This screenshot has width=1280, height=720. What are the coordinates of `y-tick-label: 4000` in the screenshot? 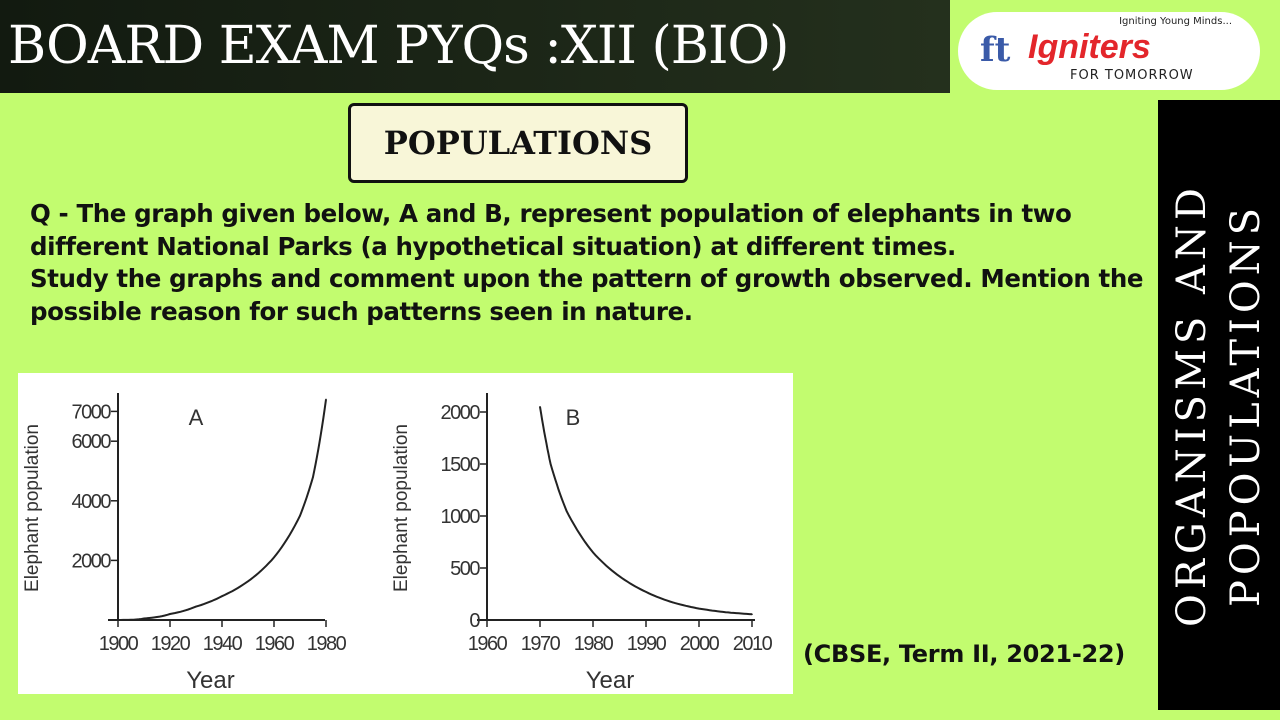 It's located at (92, 502).